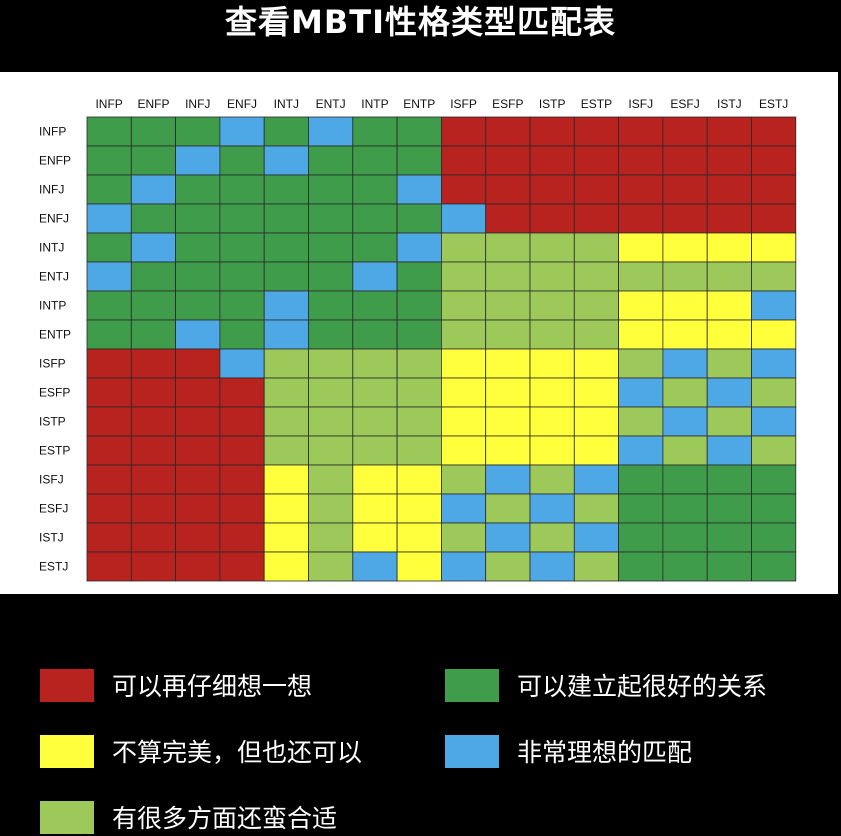 The height and width of the screenshot is (836, 841). I want to click on row-label-entj: ENTJ, so click(54, 277).